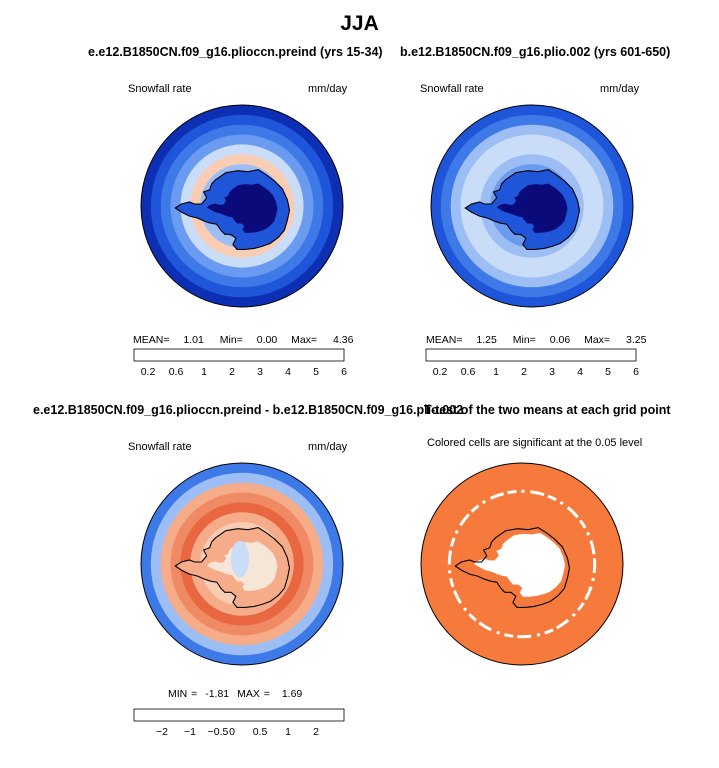 This screenshot has width=719, height=768. What do you see at coordinates (328, 447) in the screenshot?
I see `panel3-units: mm/day` at bounding box center [328, 447].